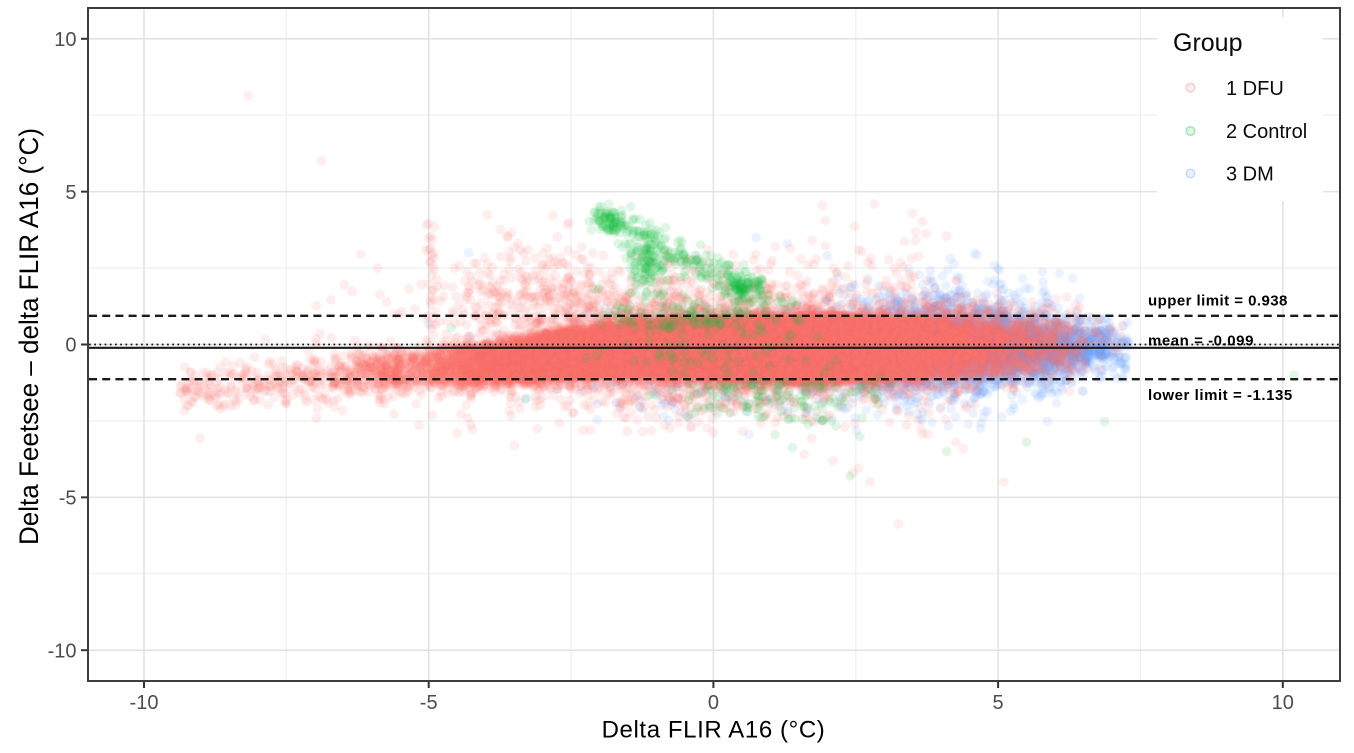 Image resolution: width=1354 pixels, height=753 pixels. What do you see at coordinates (1255, 89) in the screenshot?
I see `svg-text: 1 DFU` at bounding box center [1255, 89].